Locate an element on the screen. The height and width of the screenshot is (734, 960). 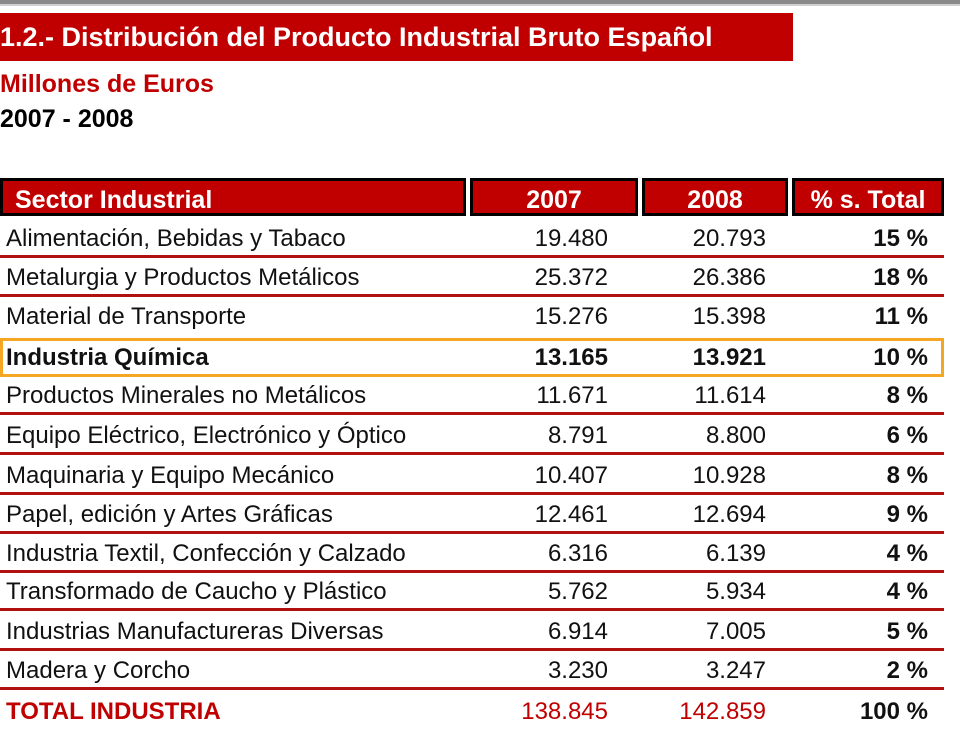
cell-2007: 3.230 is located at coordinates (577, 670).